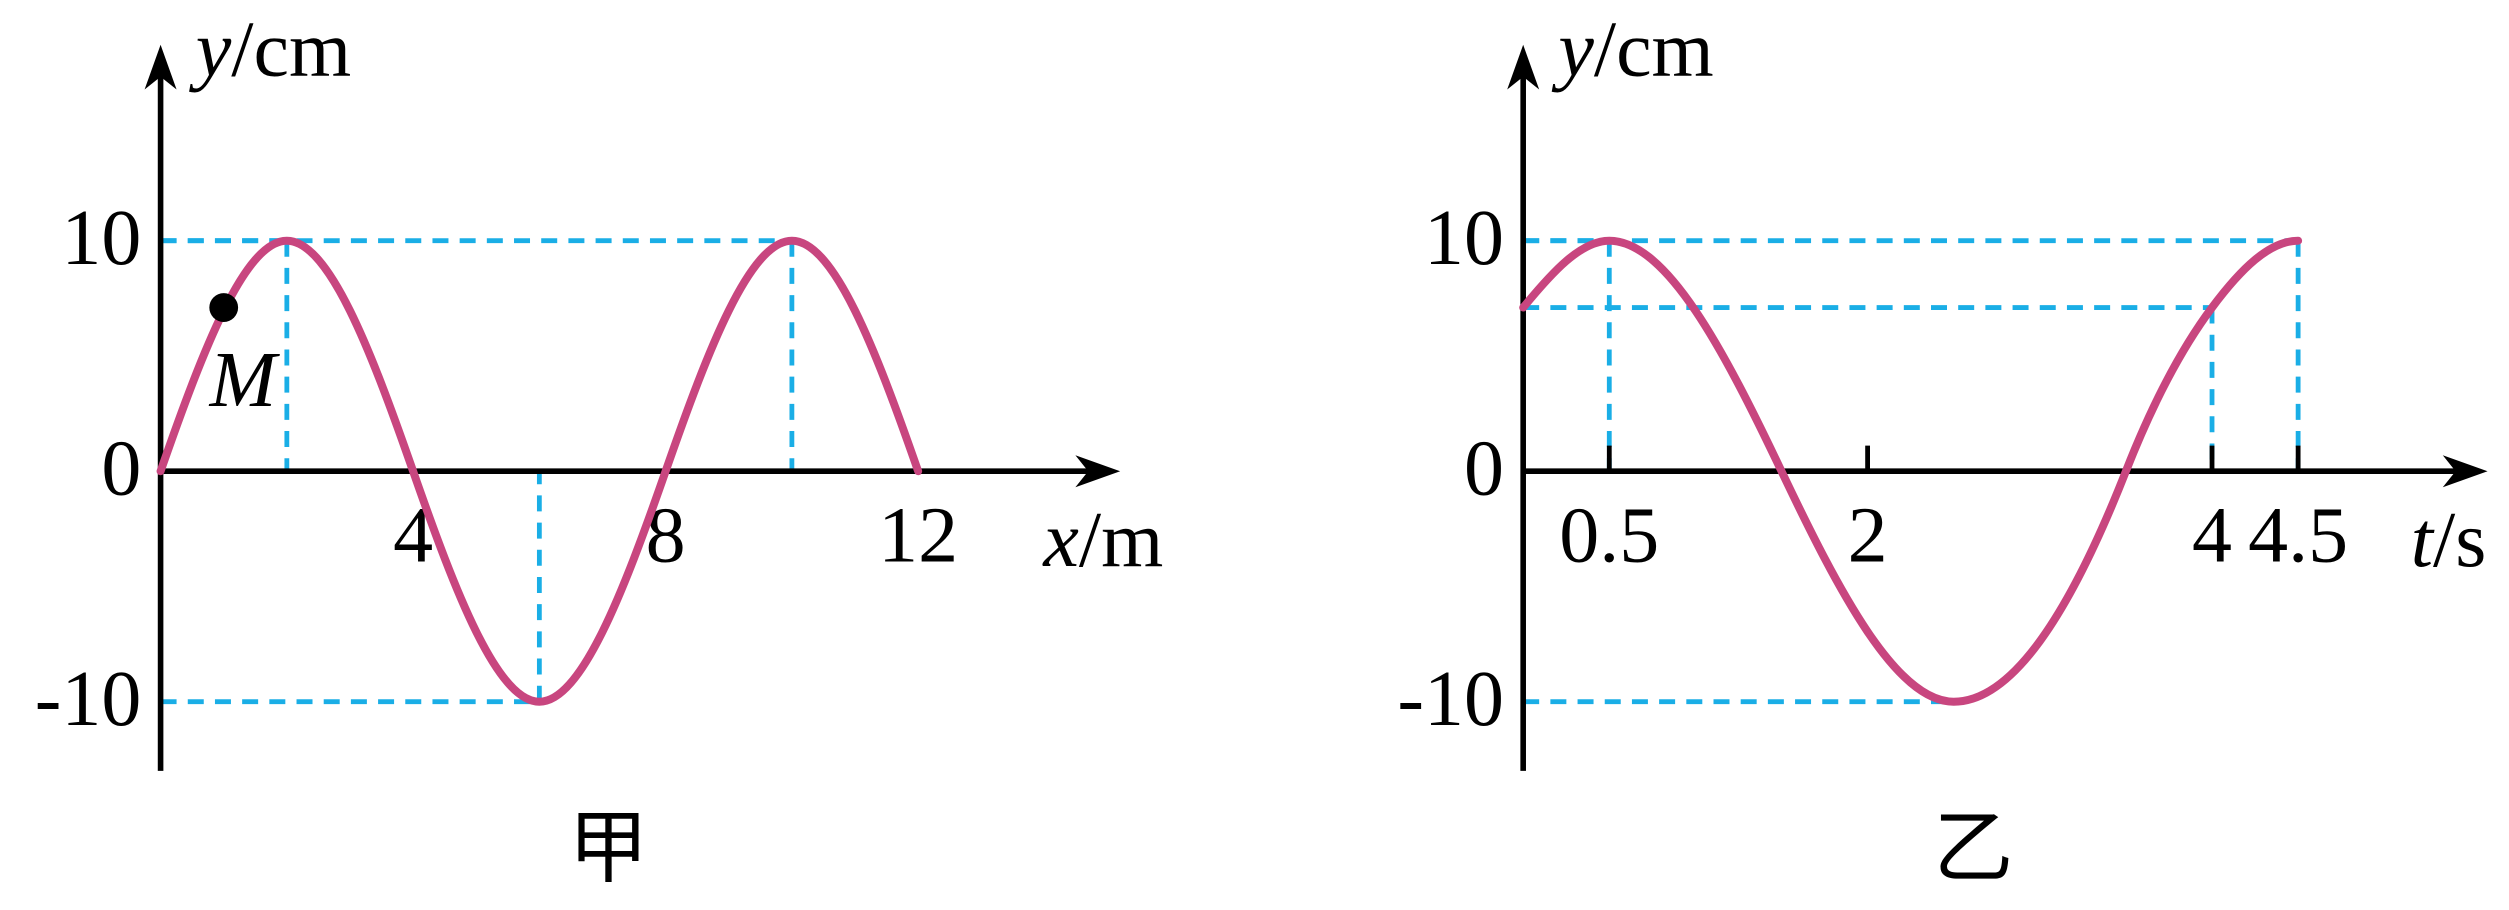  Describe the element at coordinates (918, 536) in the screenshot. I see `x-tick-label: 12` at that location.